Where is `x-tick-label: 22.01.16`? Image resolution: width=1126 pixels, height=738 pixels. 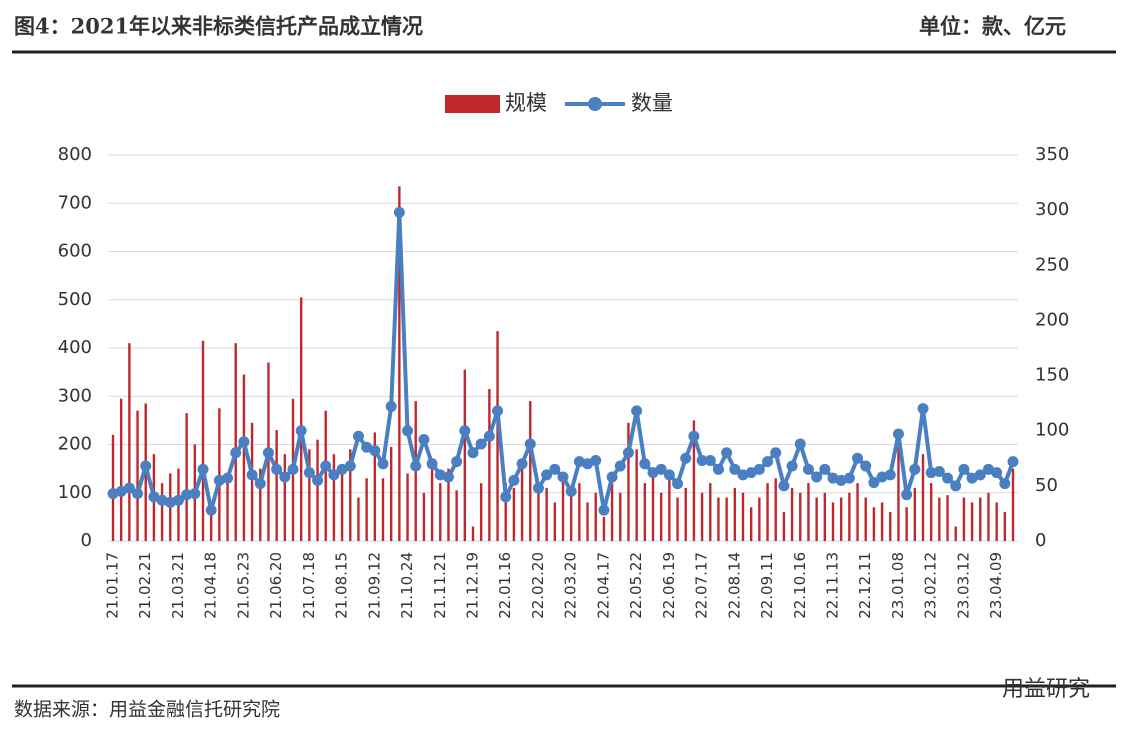 x-tick-label: 22.01.16 is located at coordinates (505, 585).